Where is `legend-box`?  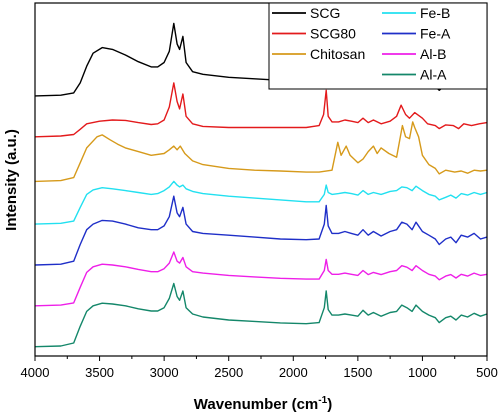
legend-box is located at coordinates (378, 46).